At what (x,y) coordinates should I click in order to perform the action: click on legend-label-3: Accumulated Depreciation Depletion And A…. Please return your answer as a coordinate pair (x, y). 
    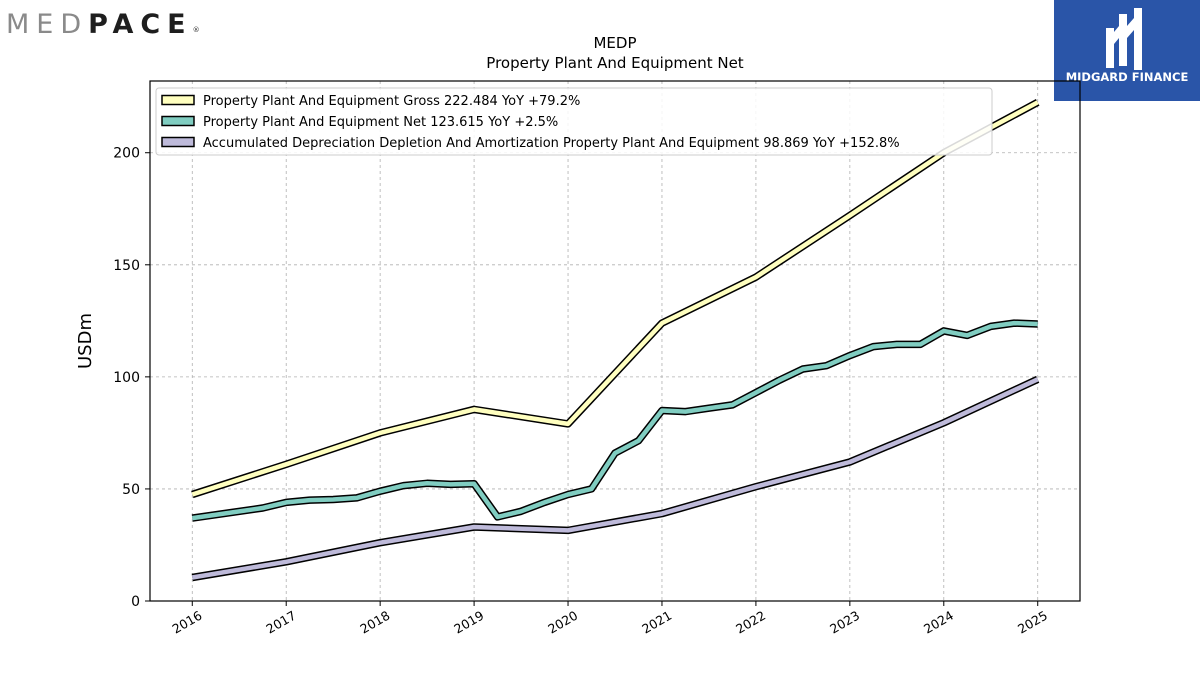
    Looking at the image, I should click on (551, 143).